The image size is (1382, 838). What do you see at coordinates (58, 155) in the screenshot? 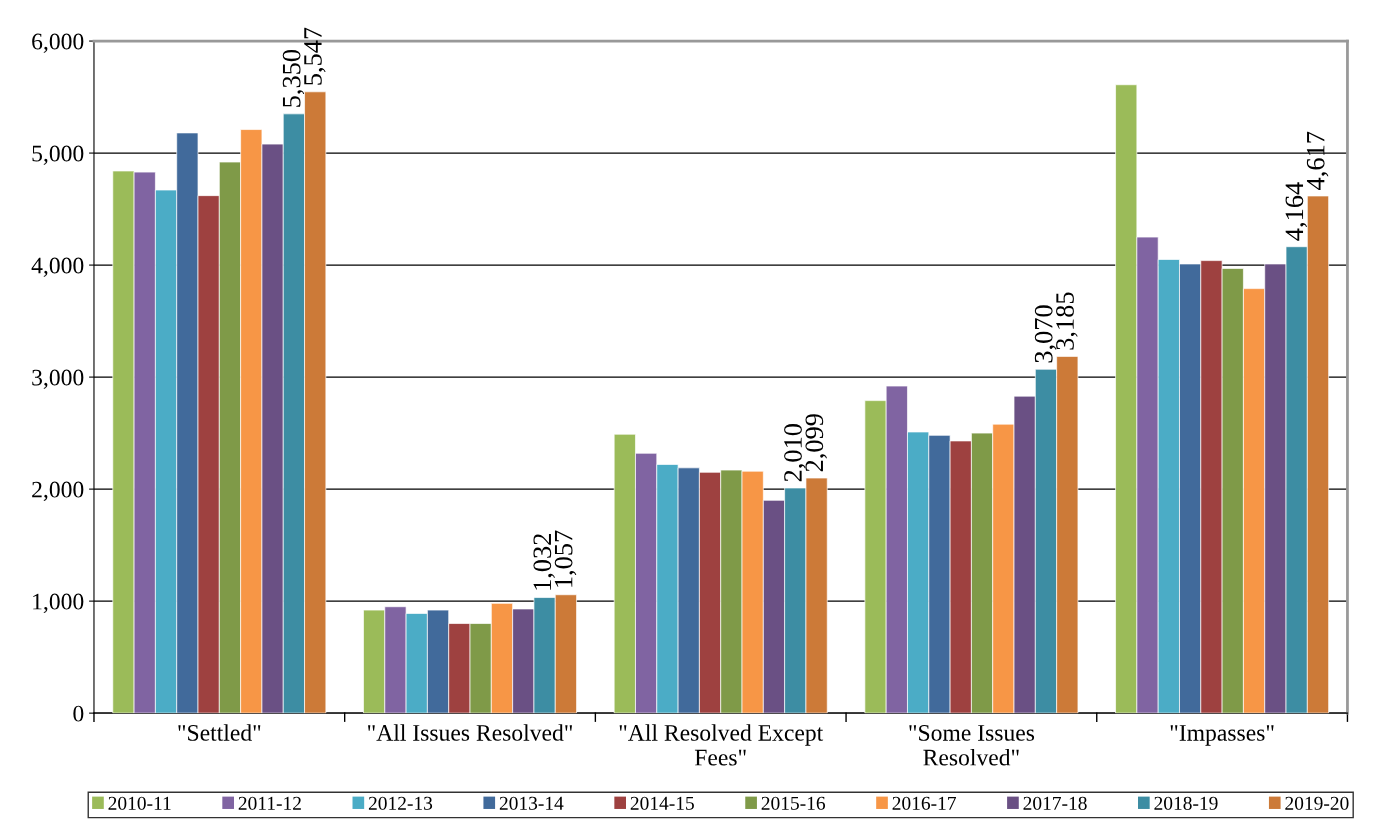
I see `y-tick-label: 5,000` at bounding box center [58, 155].